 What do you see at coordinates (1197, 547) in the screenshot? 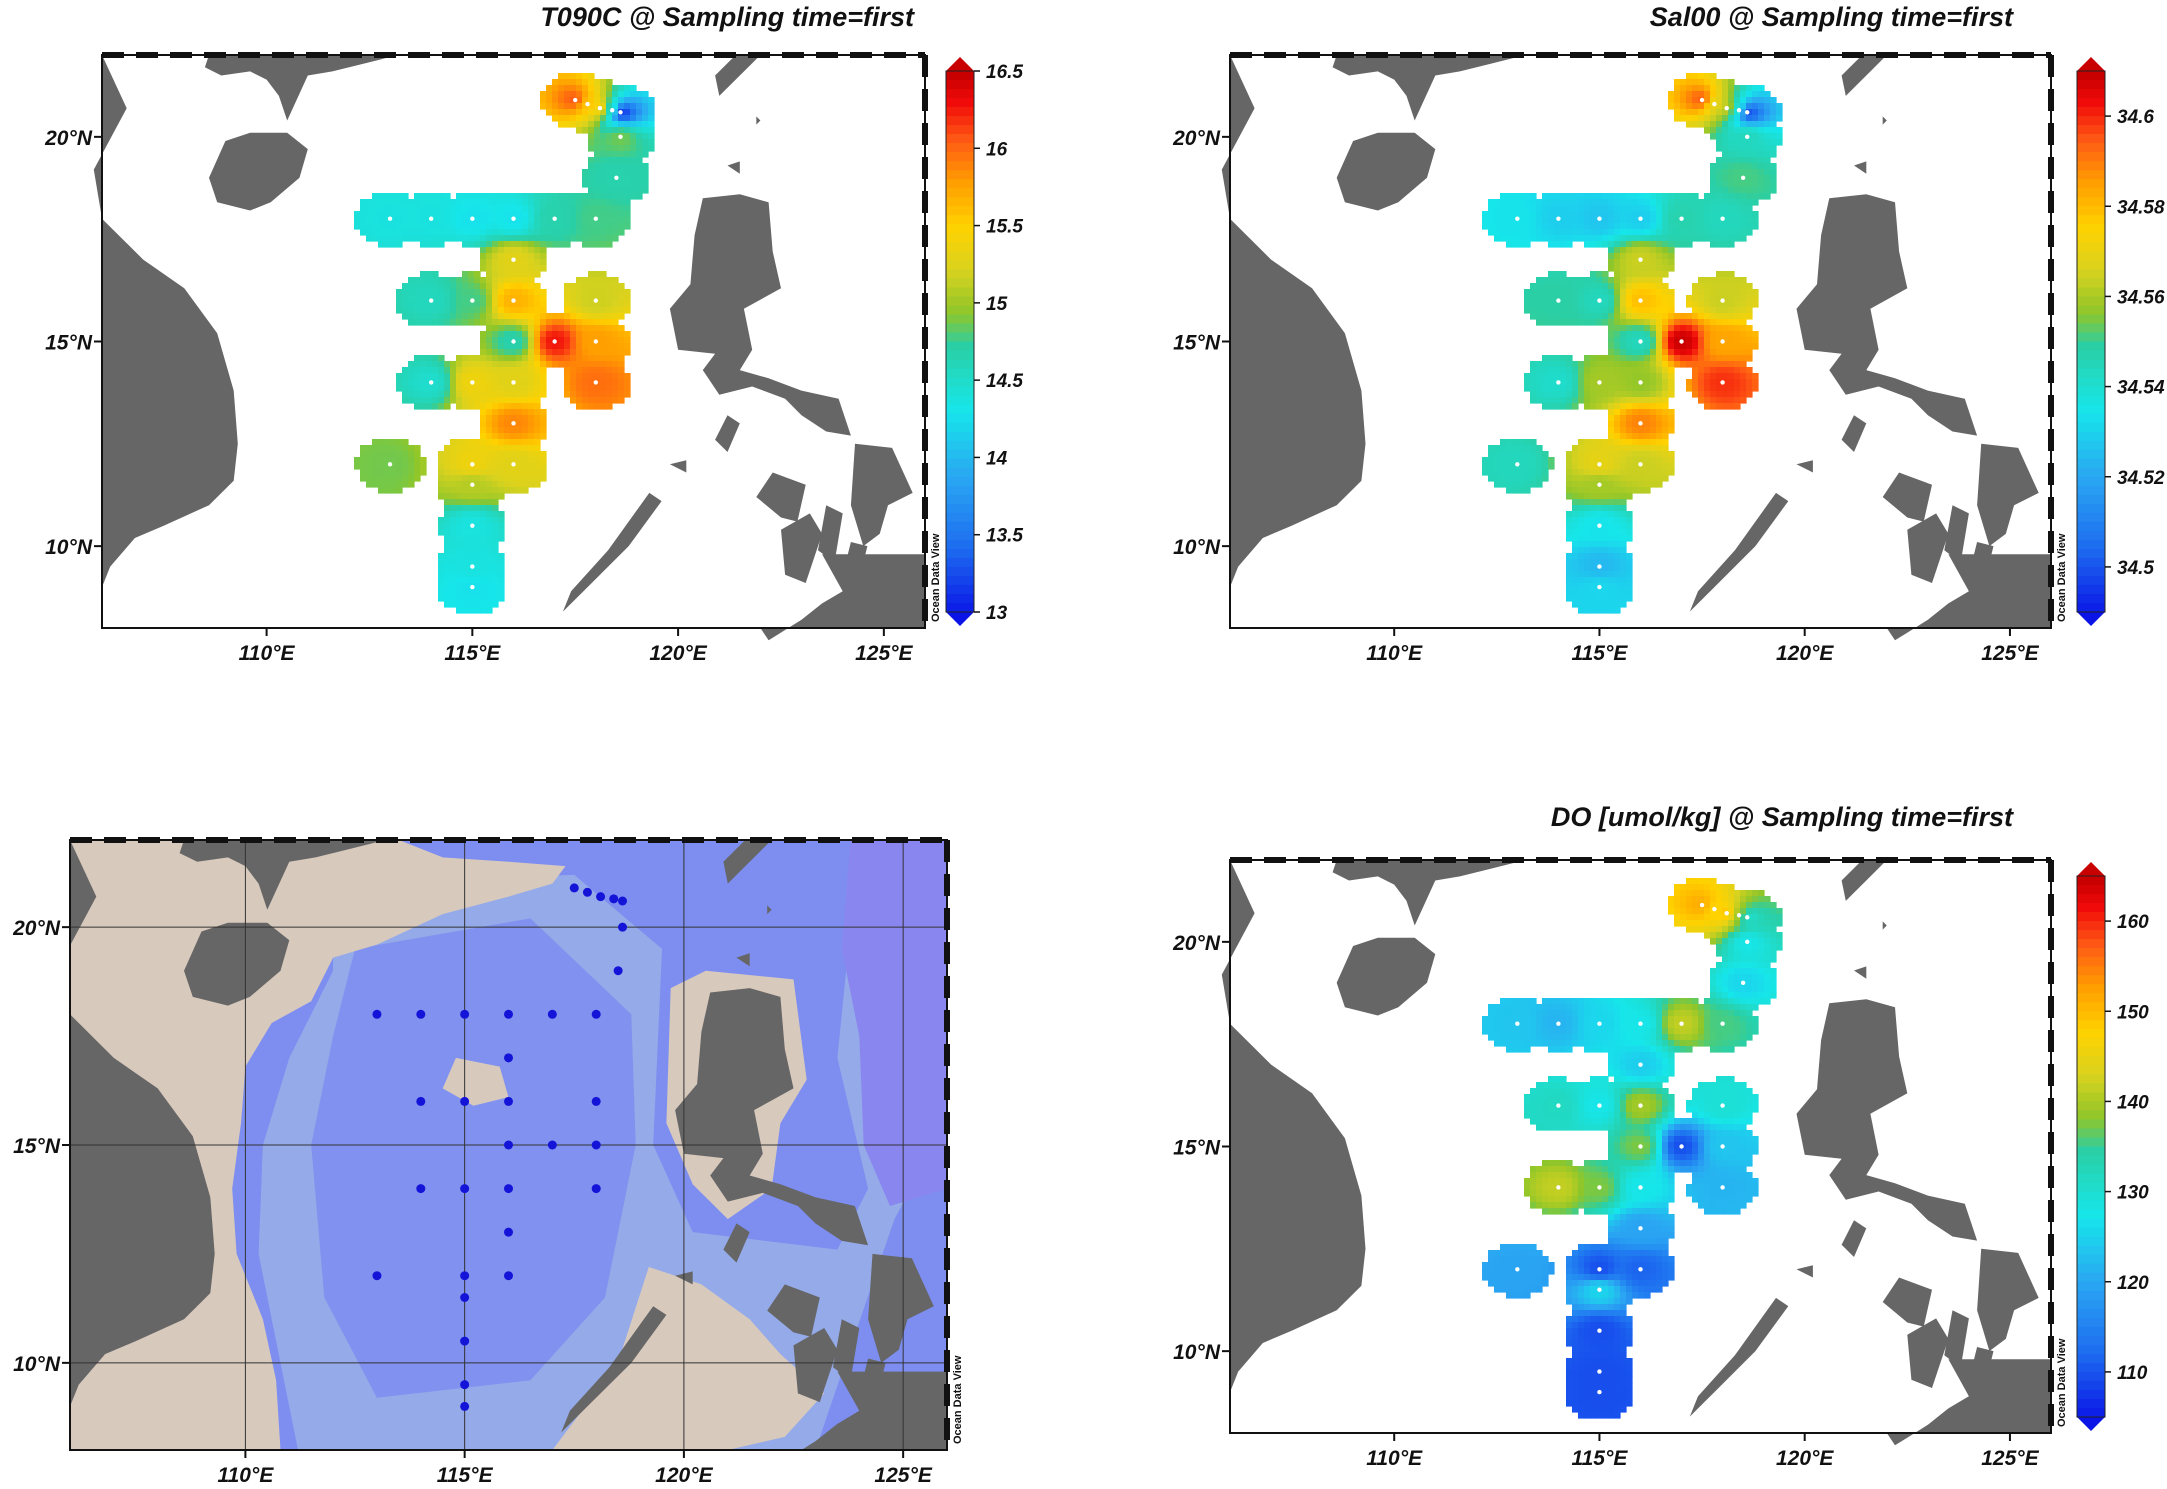
I see `lat-label: 10°N` at bounding box center [1197, 547].